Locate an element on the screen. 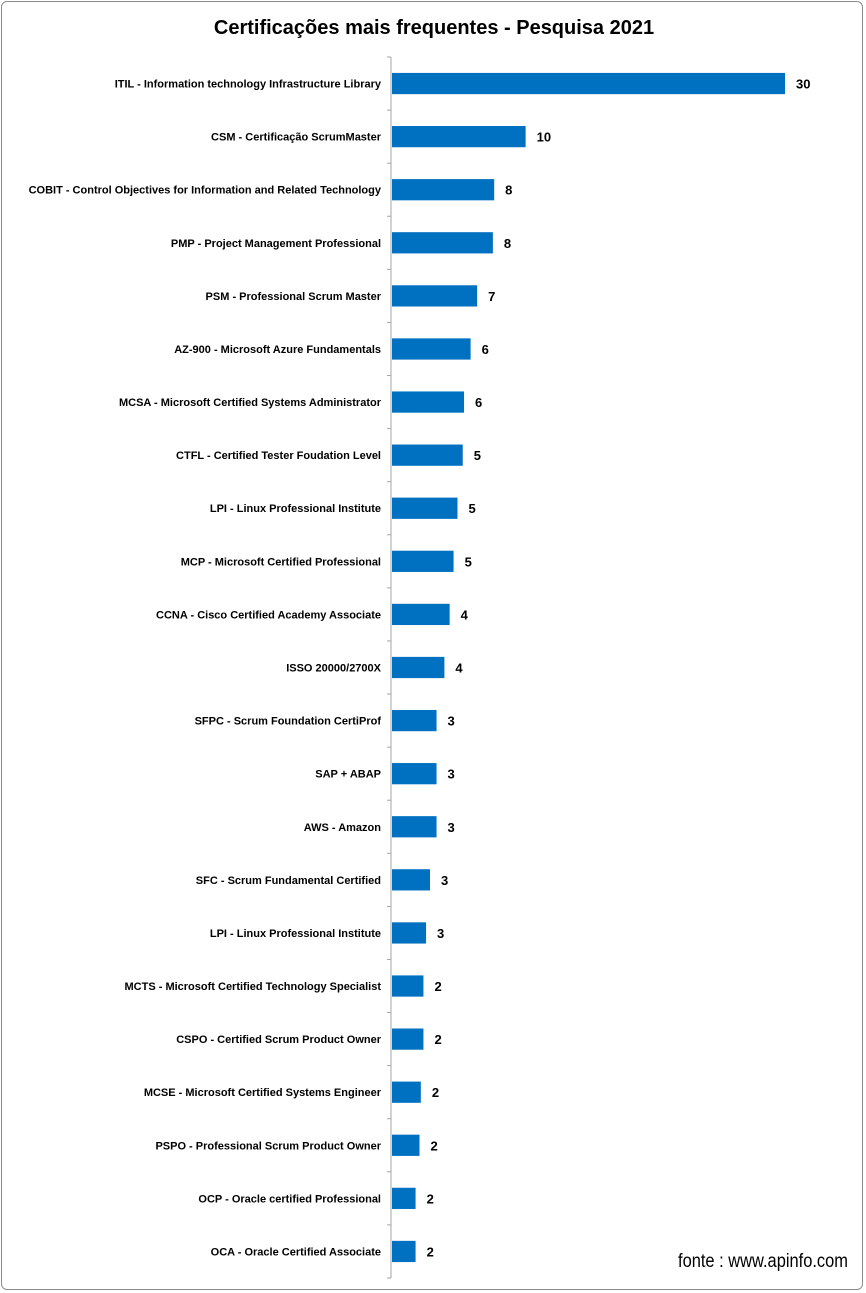 The image size is (866, 1293). data-label: 7 is located at coordinates (491, 296).